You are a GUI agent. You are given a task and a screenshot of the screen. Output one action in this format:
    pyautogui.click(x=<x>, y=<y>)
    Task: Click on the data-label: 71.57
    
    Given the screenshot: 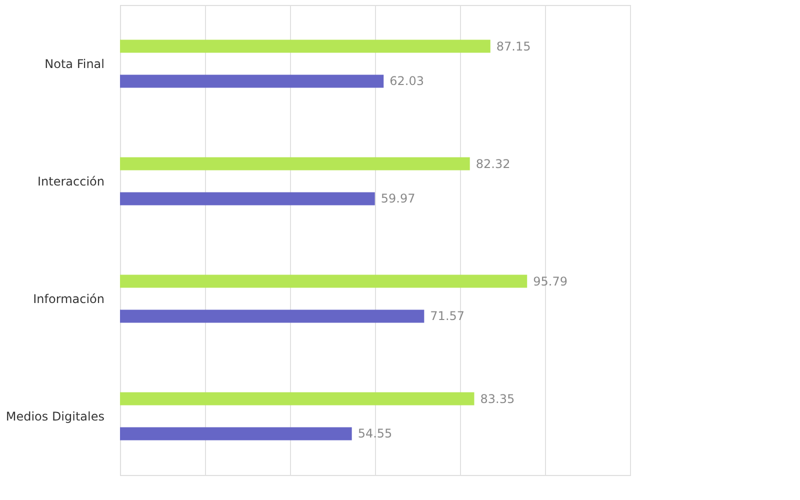 What is the action you would take?
    pyautogui.click(x=447, y=316)
    